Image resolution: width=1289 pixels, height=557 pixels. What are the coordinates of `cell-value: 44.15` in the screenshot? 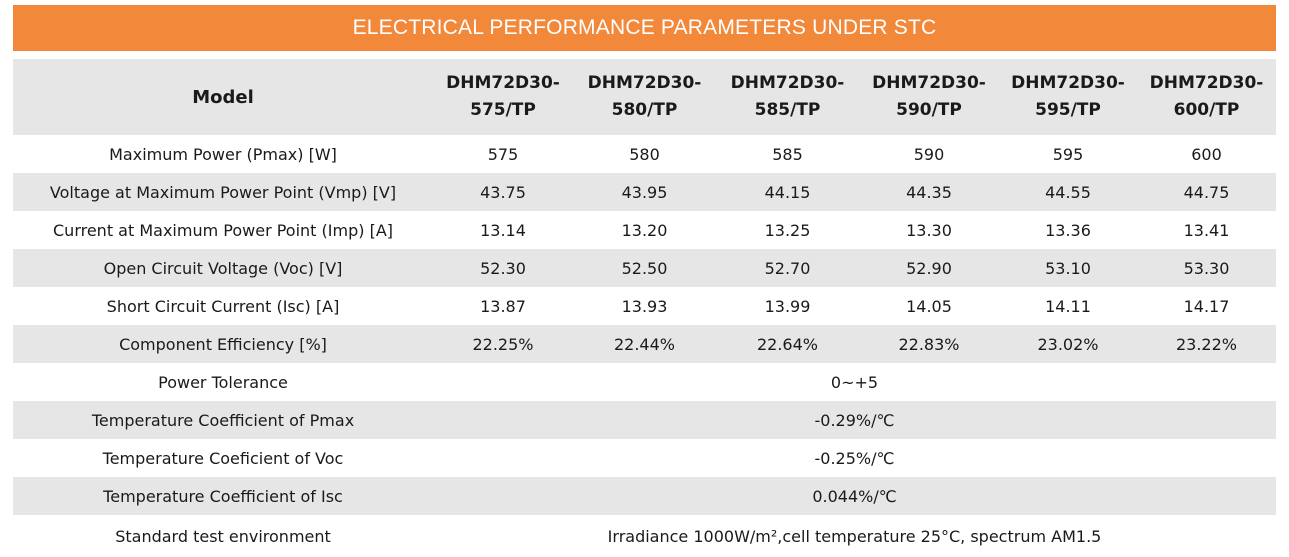 It's located at (787, 192).